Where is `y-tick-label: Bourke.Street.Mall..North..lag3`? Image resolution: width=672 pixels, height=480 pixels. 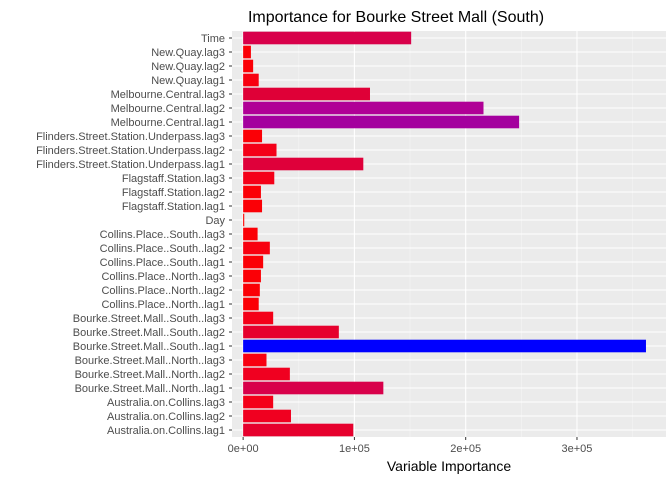
y-tick-label: Bourke.Street.Mall..North..lag3 is located at coordinates (150, 361).